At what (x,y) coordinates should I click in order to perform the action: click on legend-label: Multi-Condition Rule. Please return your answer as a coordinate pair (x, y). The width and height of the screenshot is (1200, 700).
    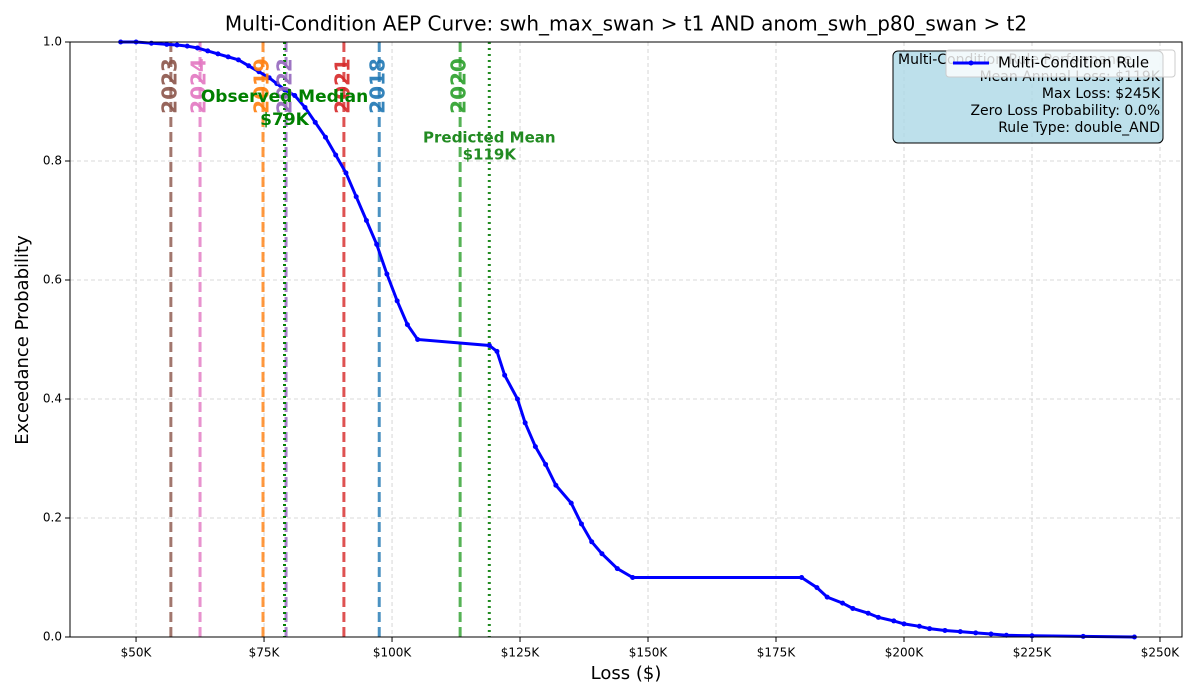
    Looking at the image, I should click on (1073, 63).